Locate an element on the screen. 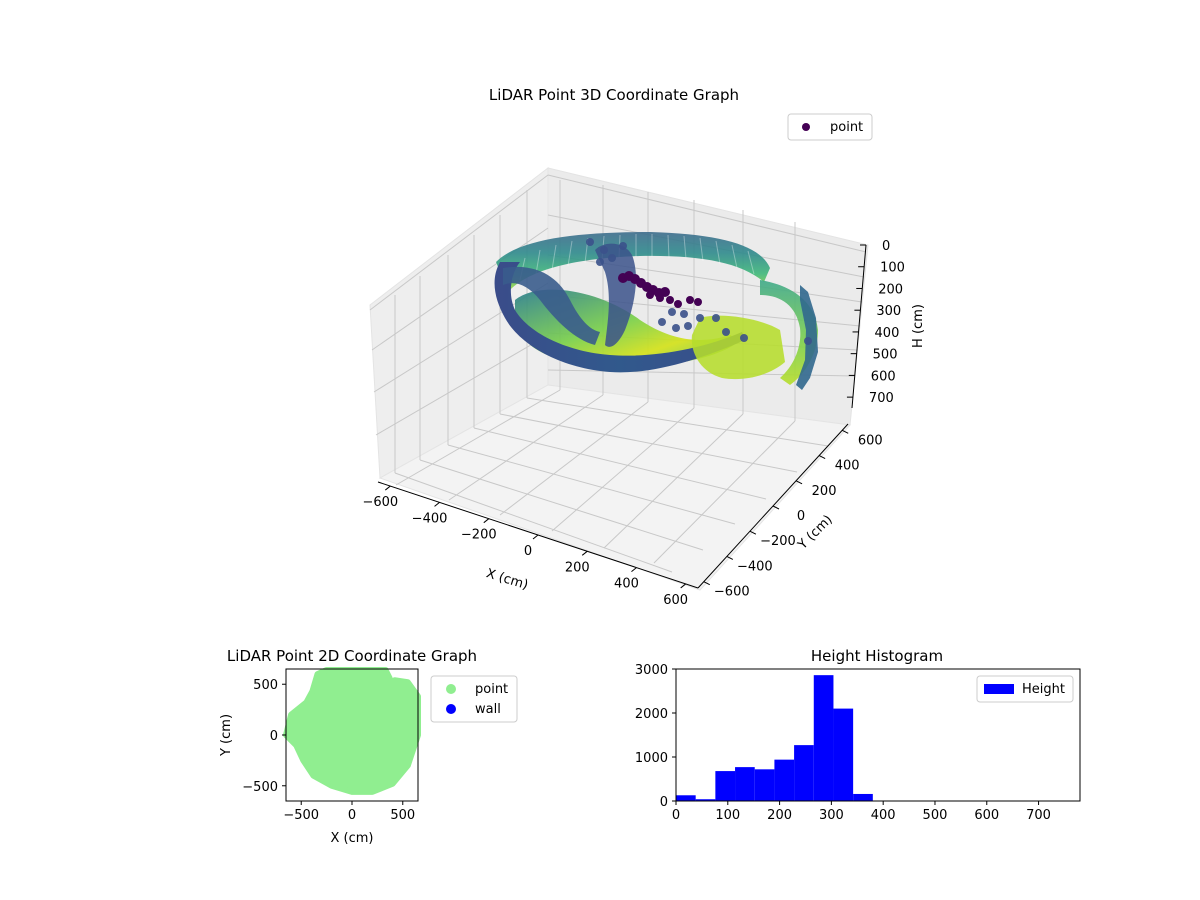 Image resolution: width=1200 pixels, height=900 pixels. c2-xtick-label: −500 is located at coordinates (301, 815).